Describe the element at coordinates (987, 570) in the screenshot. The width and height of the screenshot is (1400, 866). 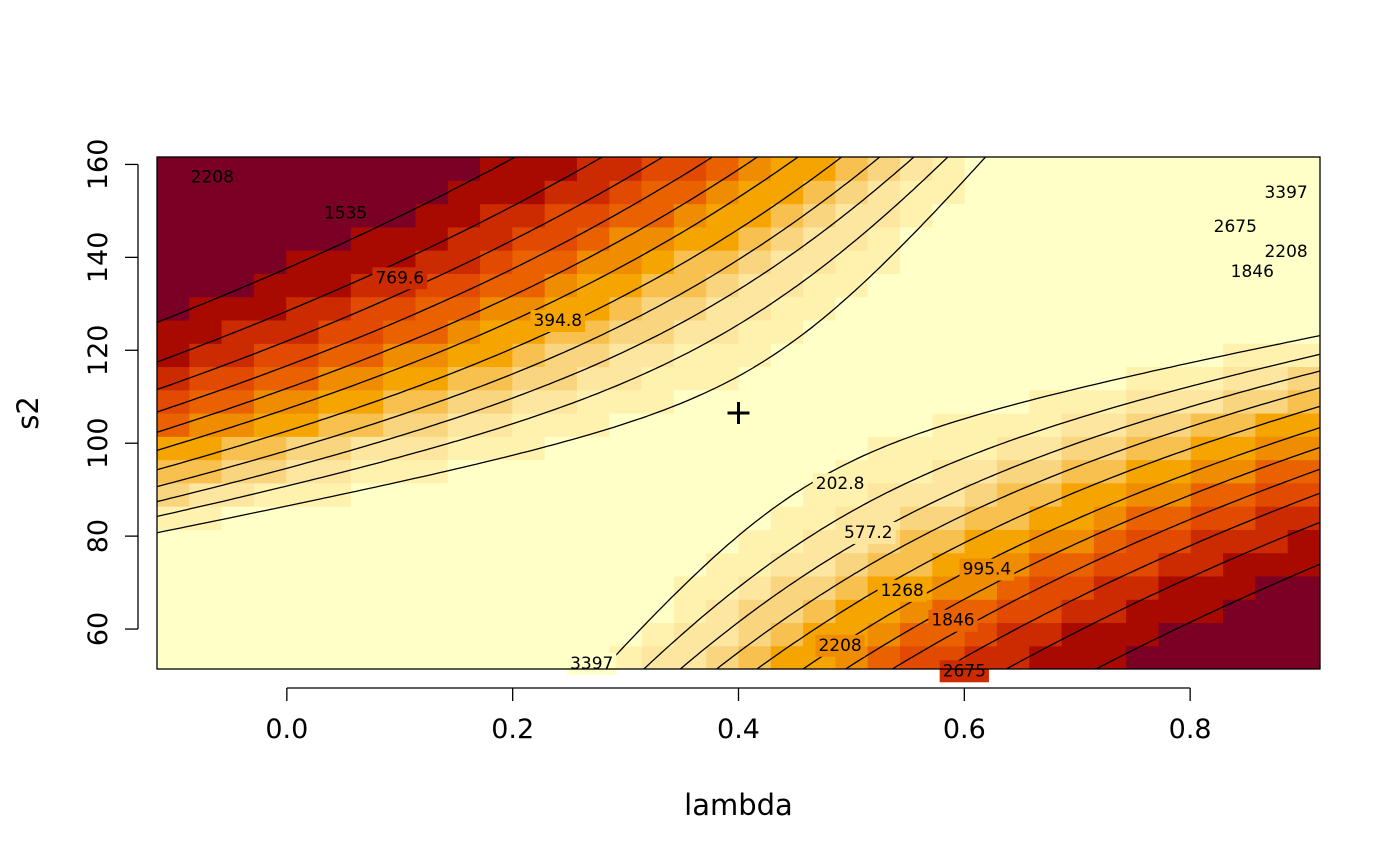
I see `contour-label: 995.4` at that location.